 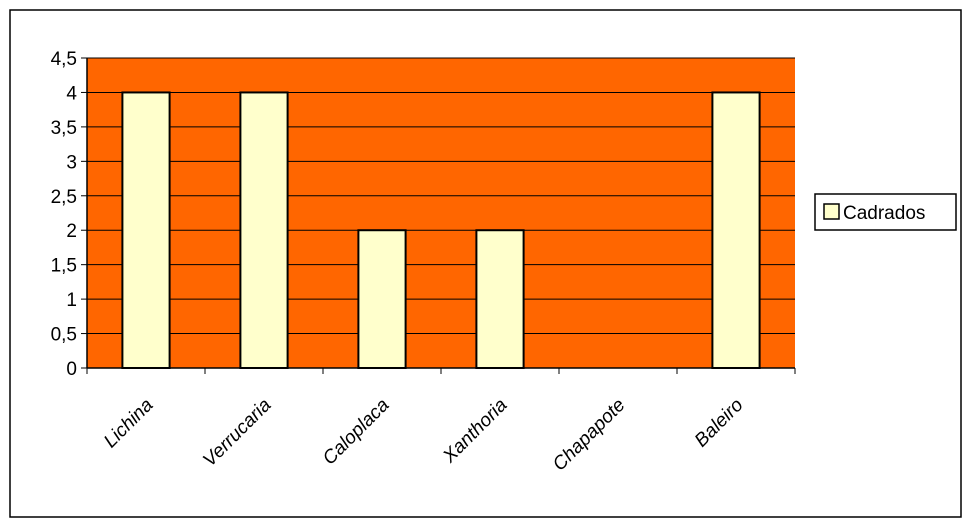 I want to click on y-tick-label: 3, so click(x=71, y=162).